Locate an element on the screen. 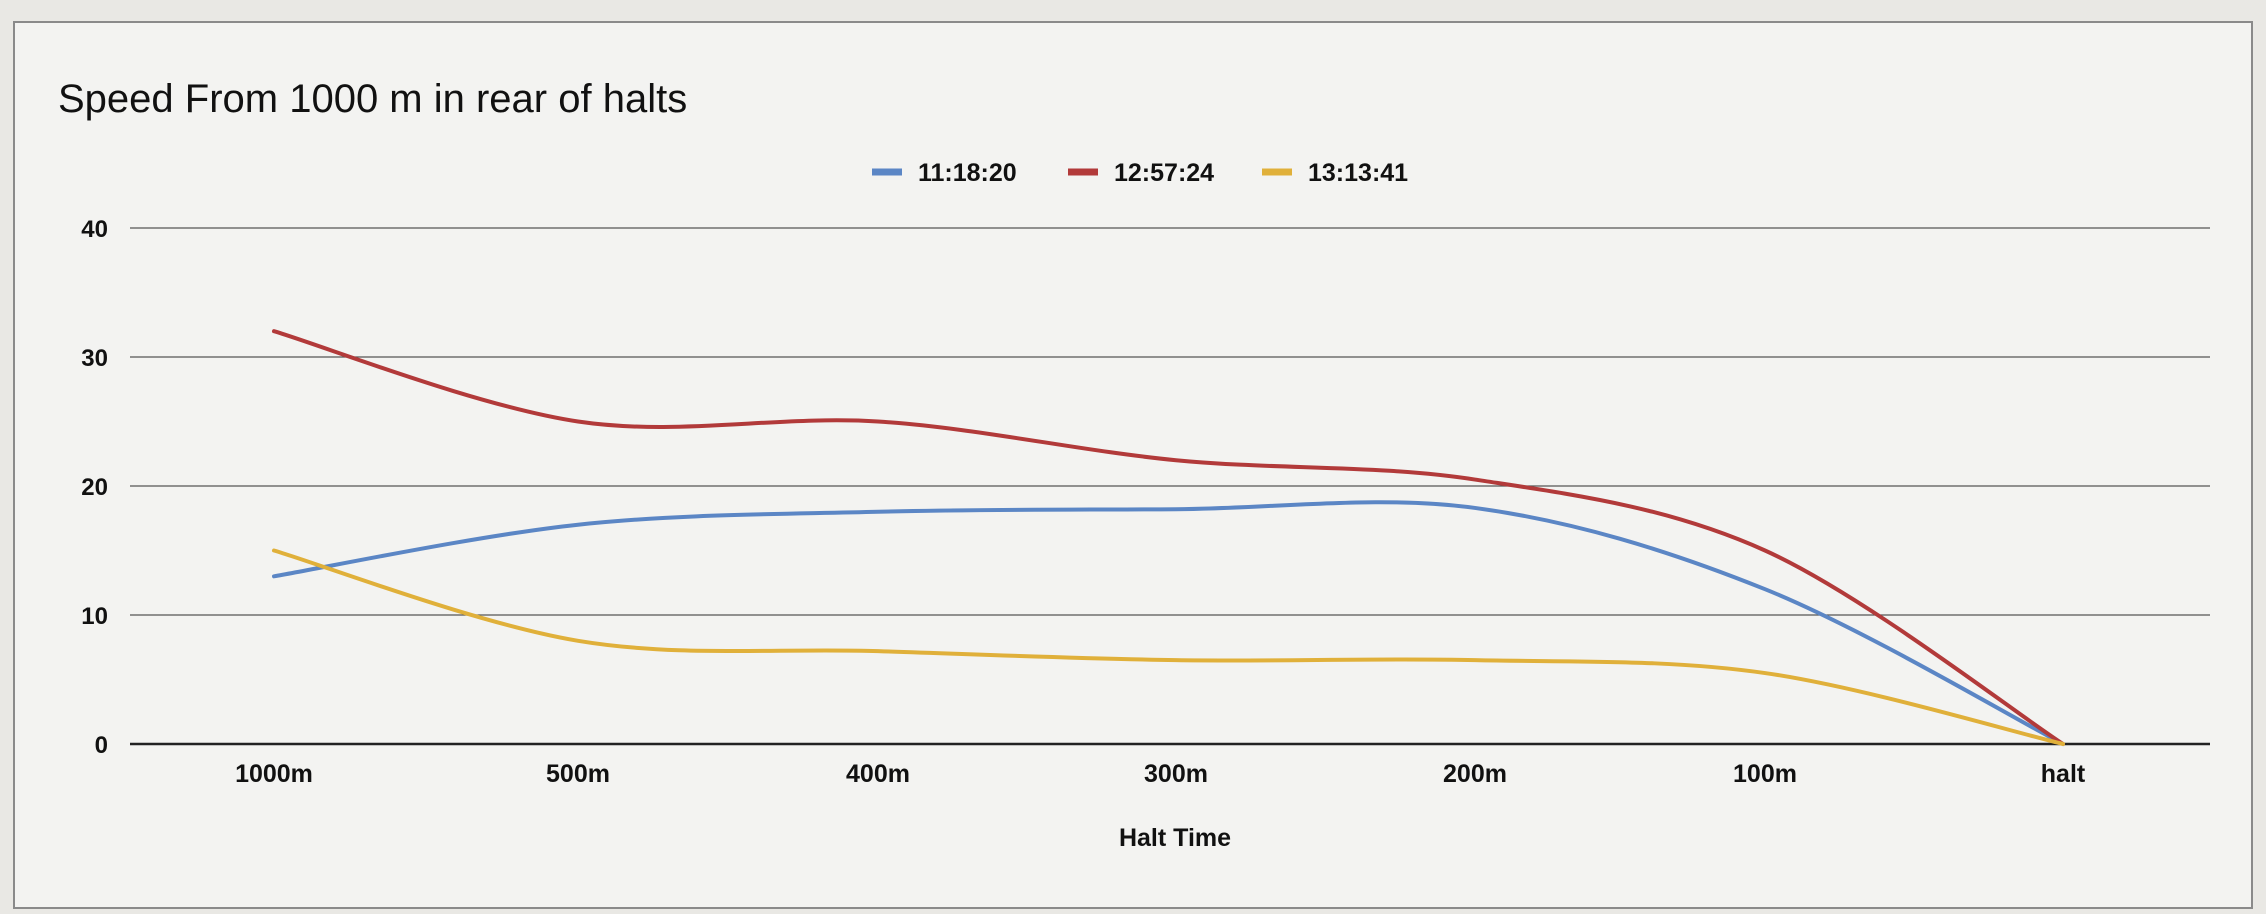 The height and width of the screenshot is (914, 2266). x-axis-ticks: 1000m 500m 400m 300m 200m 100m halt is located at coordinates (1160, 774).